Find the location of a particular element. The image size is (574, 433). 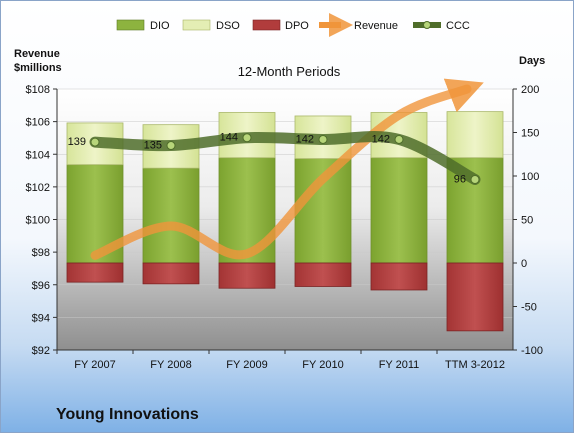

left-tick-label: $104 is located at coordinates (38, 155).